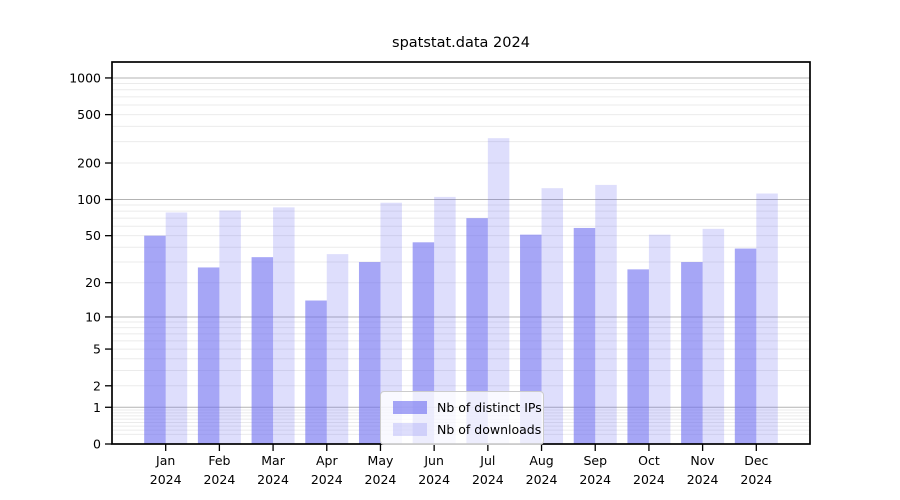 This screenshot has width=900, height=500. Describe the element at coordinates (489, 407) in the screenshot. I see `legend-label-distinct-ips: Nb of distinct IPs` at that location.